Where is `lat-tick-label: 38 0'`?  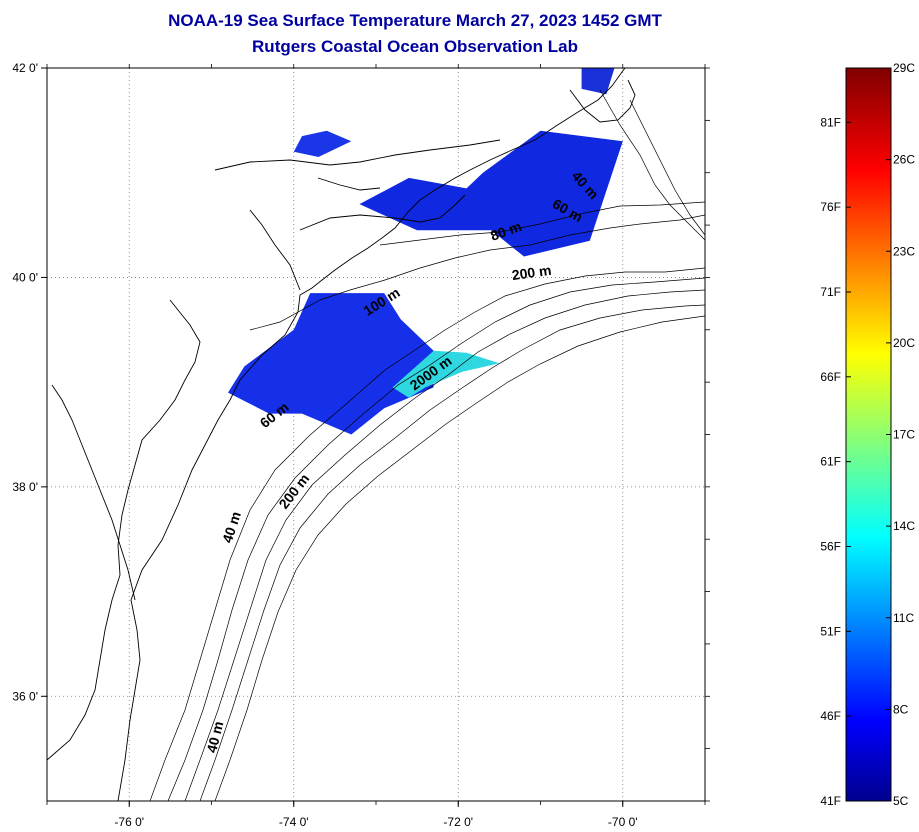 lat-tick-label: 38 0' is located at coordinates (25, 487).